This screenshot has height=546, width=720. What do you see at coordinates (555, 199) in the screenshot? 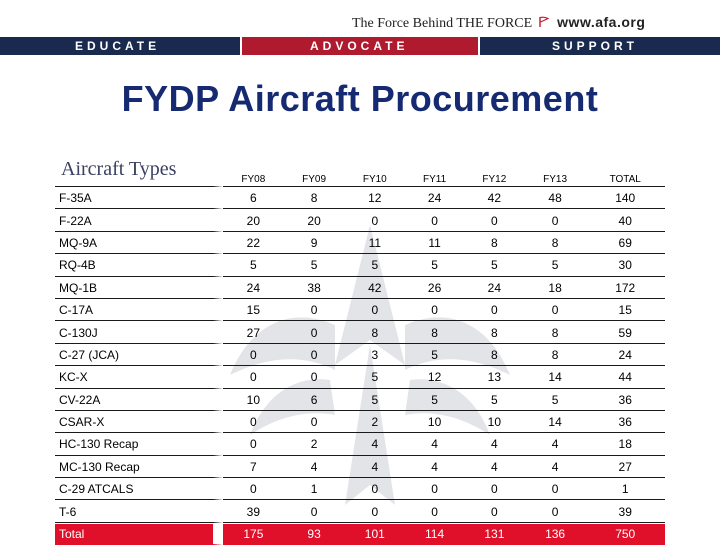
I see `value-cell: 48` at bounding box center [555, 199].